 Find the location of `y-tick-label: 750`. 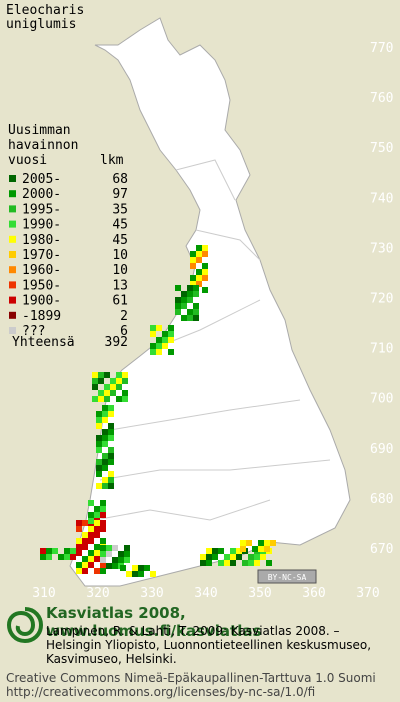

y-tick-label: 750 is located at coordinates (381, 148).